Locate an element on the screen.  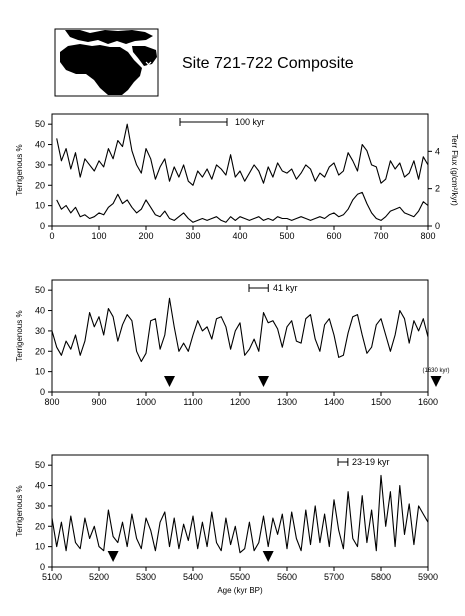
scalebar: 100 kyr is located at coordinates (222, 122).